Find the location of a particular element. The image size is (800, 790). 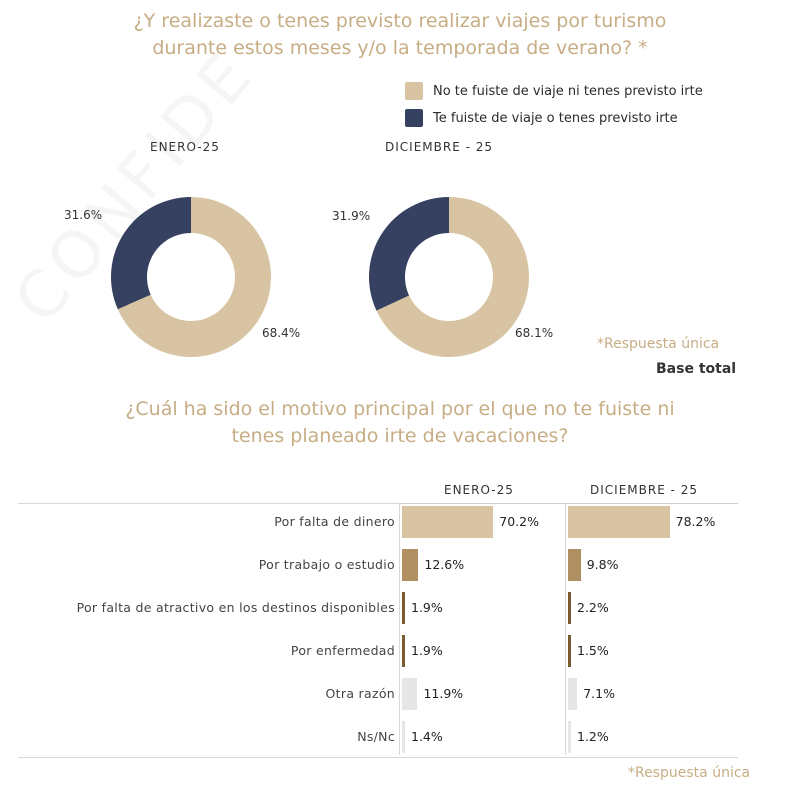

bar-value-label: 70.2% is located at coordinates (519, 521).